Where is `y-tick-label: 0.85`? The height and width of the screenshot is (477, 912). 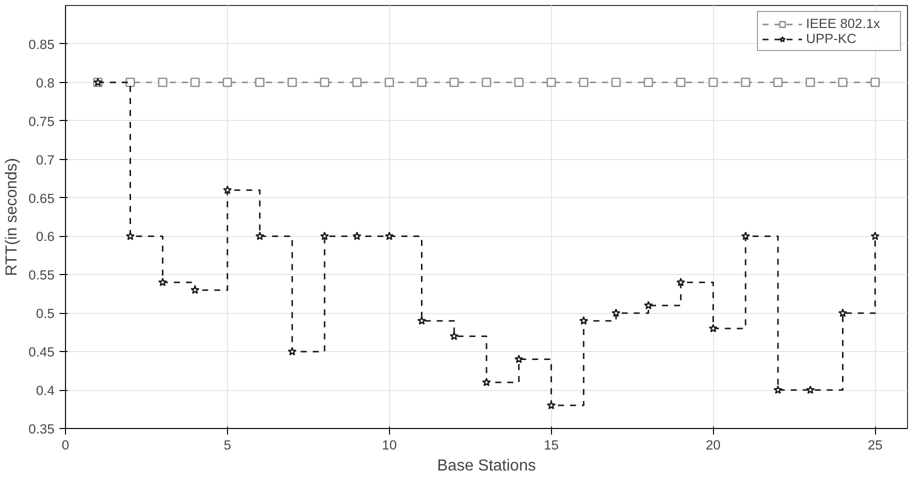
y-tick-label: 0.85 is located at coordinates (41, 44).